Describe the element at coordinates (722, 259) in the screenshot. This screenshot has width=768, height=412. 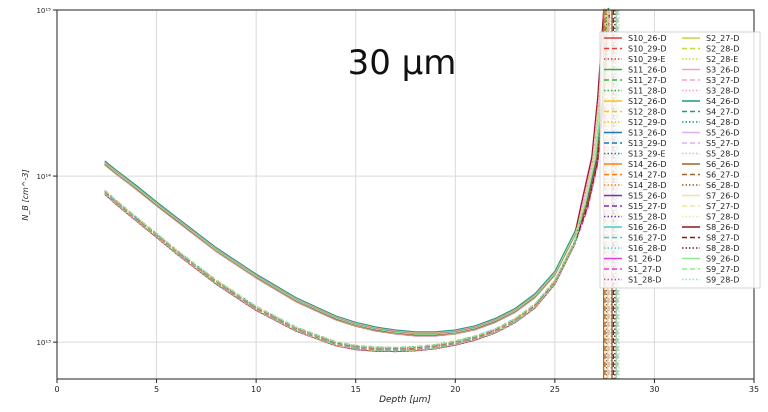
I see `legend-label: S9_26-D` at that location.